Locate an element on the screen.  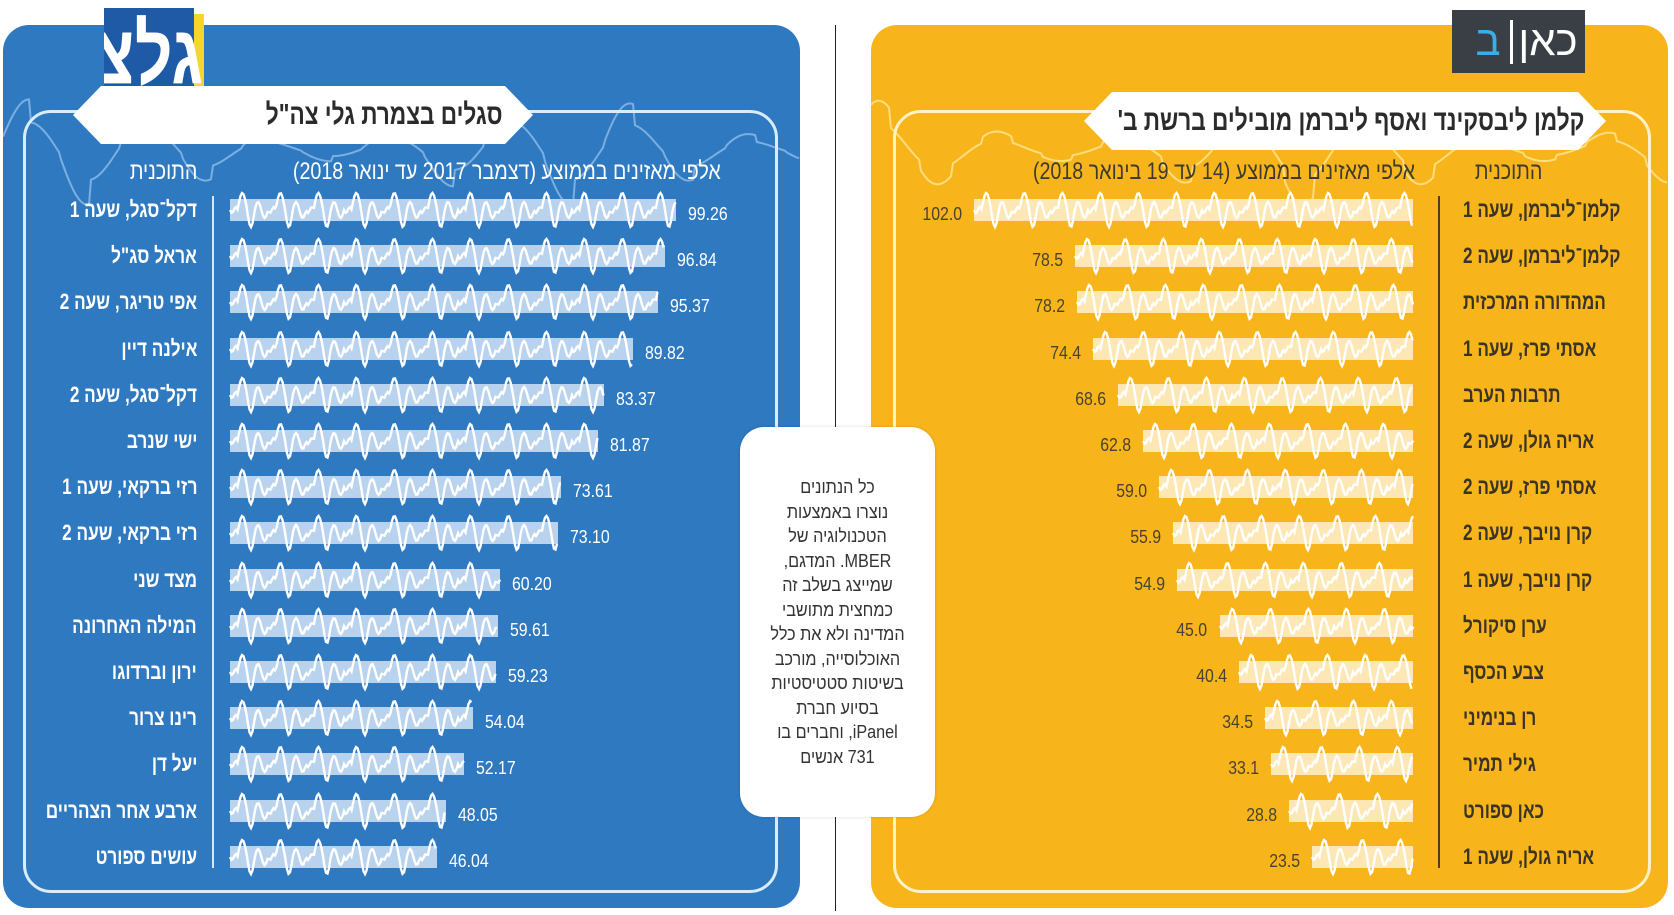
kan-category-label: גילי תמיר is located at coordinates (1500, 764).